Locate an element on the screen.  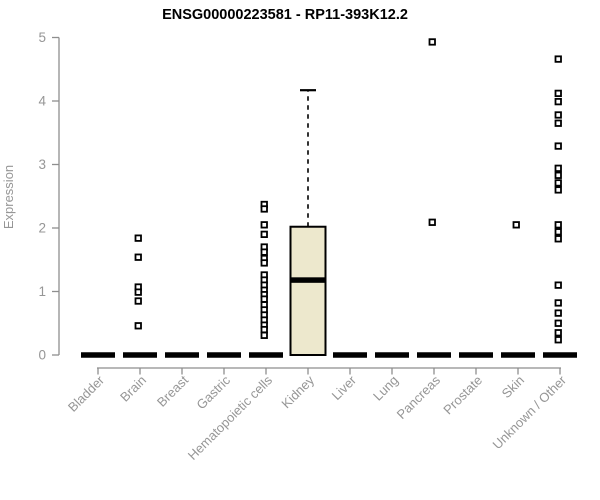
box-group-kidney is located at coordinates (308, 222).